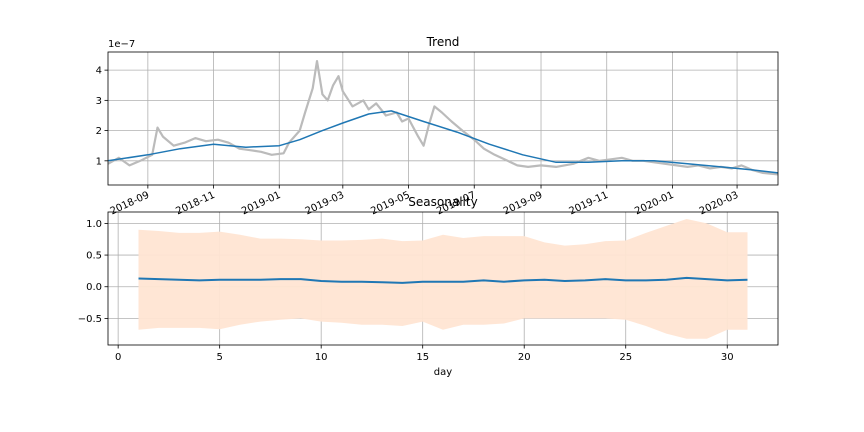  What do you see at coordinates (118, 357) in the screenshot?
I see `seasonality-x-tick-label: 0` at bounding box center [118, 357].